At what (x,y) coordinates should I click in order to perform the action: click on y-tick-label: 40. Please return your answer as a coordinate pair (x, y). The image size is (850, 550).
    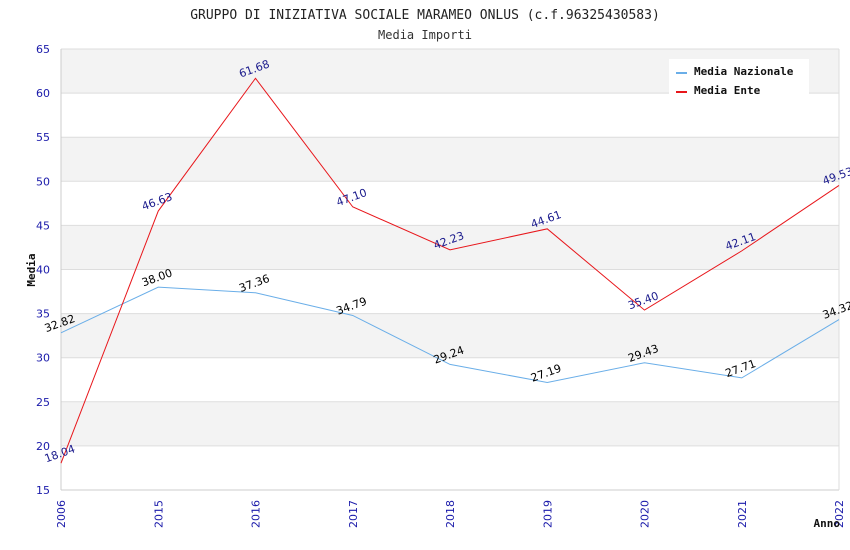
    Looking at the image, I should click on (43, 270).